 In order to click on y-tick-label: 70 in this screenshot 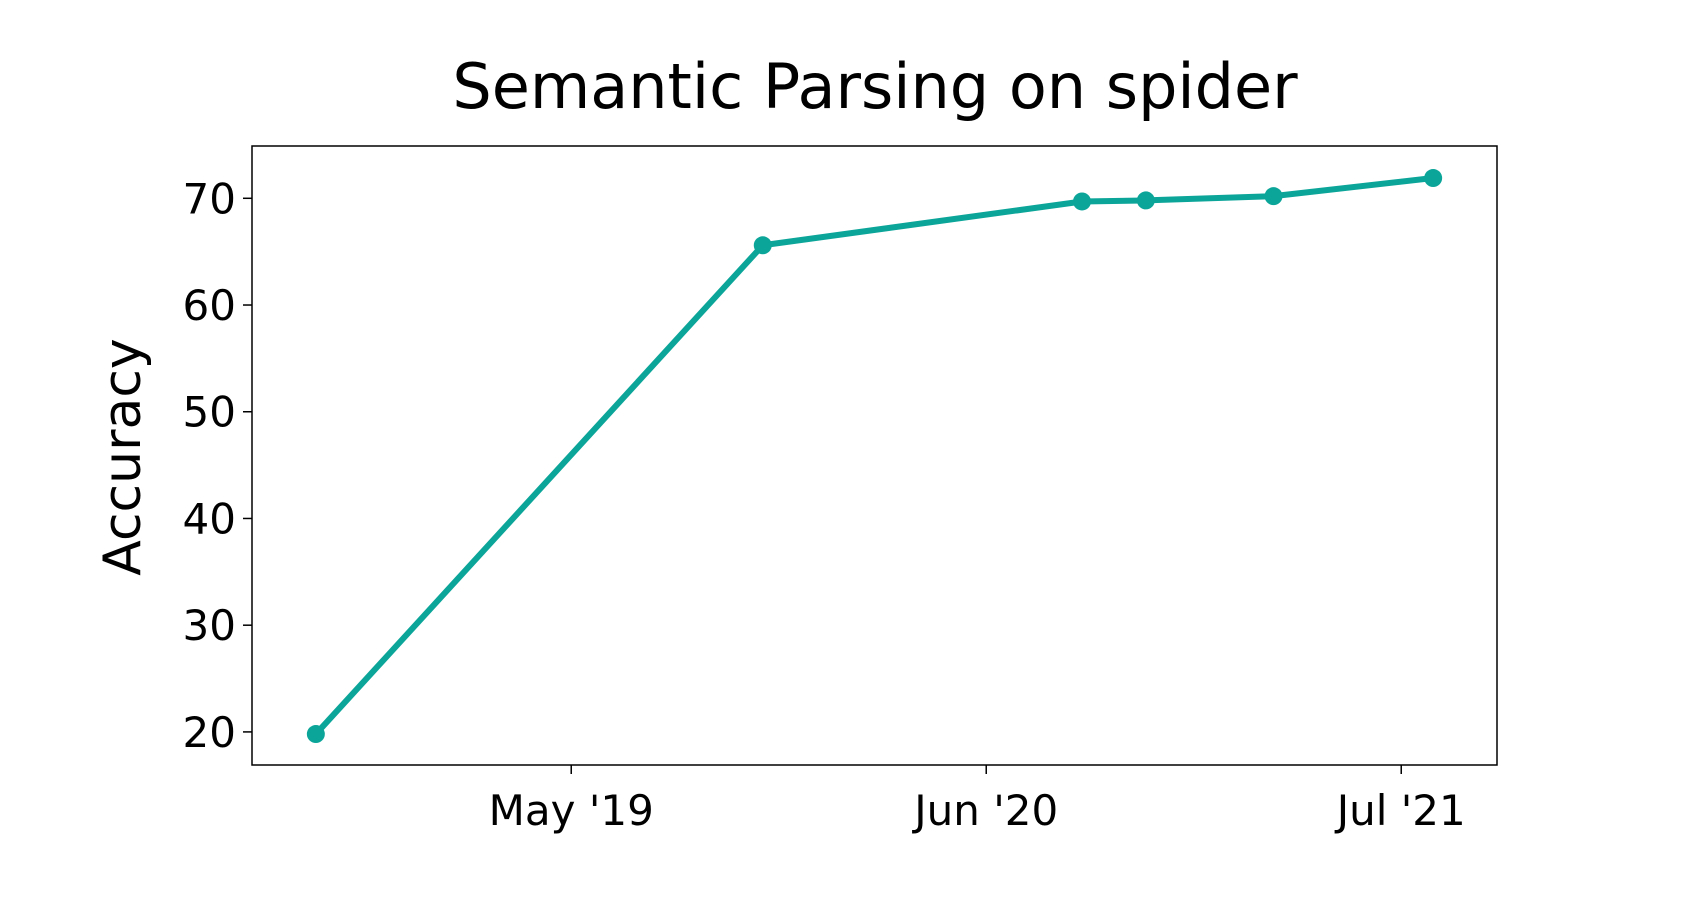, I will do `click(209, 198)`.